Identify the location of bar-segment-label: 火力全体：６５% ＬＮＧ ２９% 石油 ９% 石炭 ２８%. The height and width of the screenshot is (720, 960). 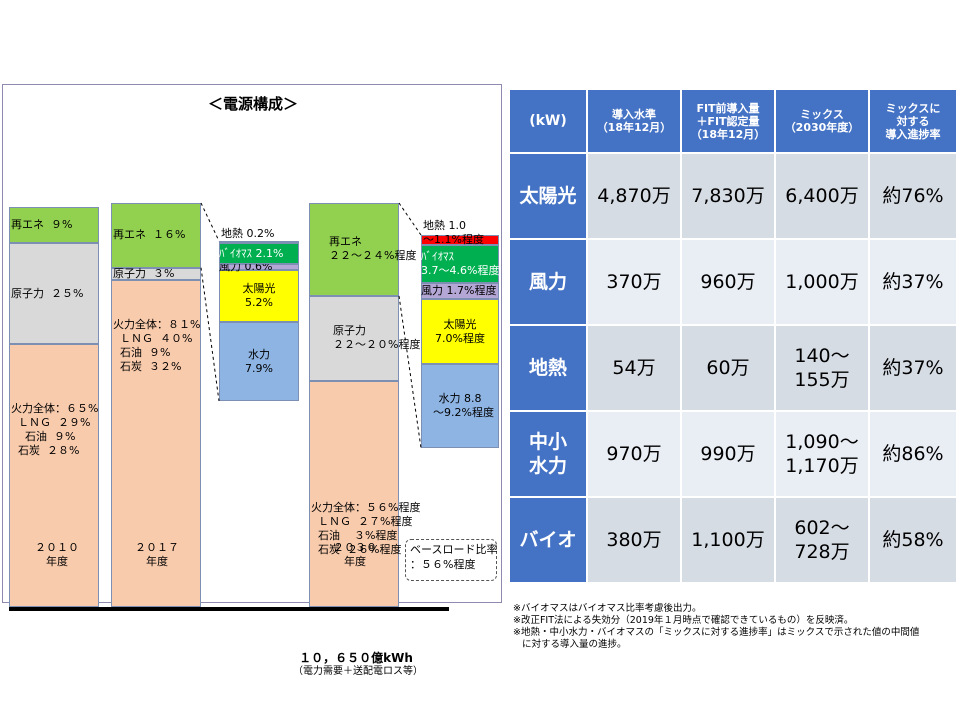
(55, 430).